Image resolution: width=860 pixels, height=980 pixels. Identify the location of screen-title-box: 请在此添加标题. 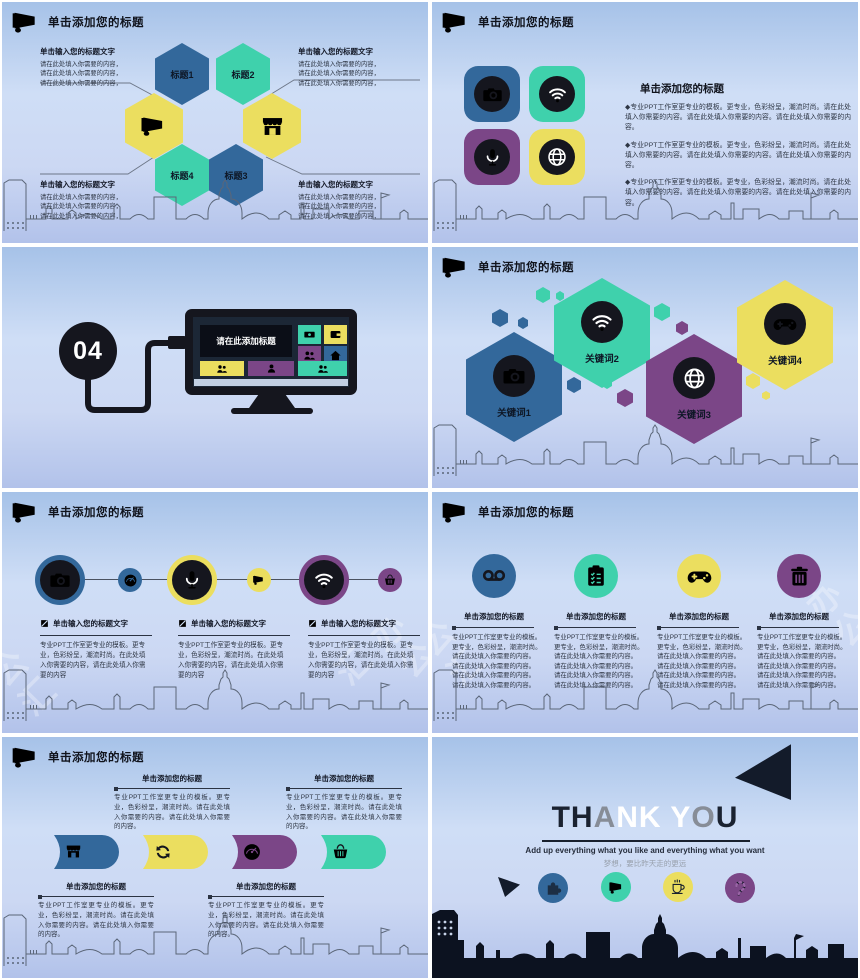
(246, 341).